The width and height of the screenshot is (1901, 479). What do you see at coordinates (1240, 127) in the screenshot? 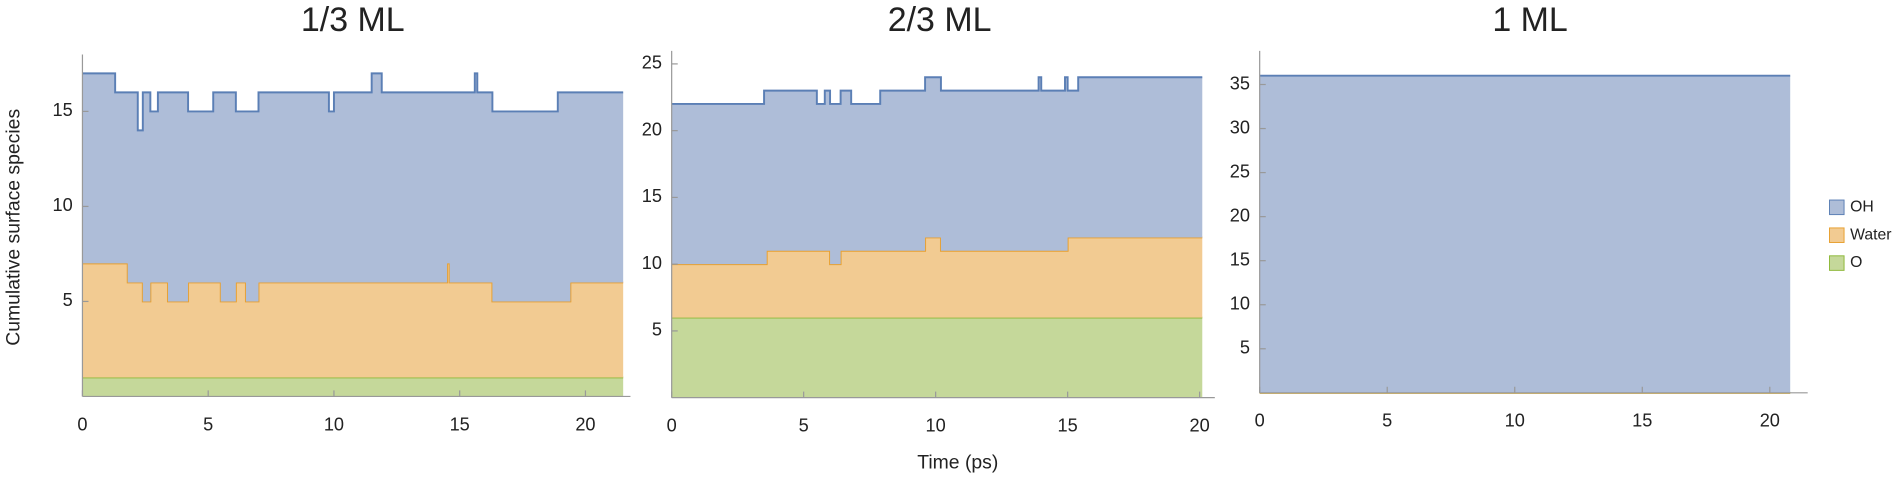
I see `y-tick-label: 30` at bounding box center [1240, 127].